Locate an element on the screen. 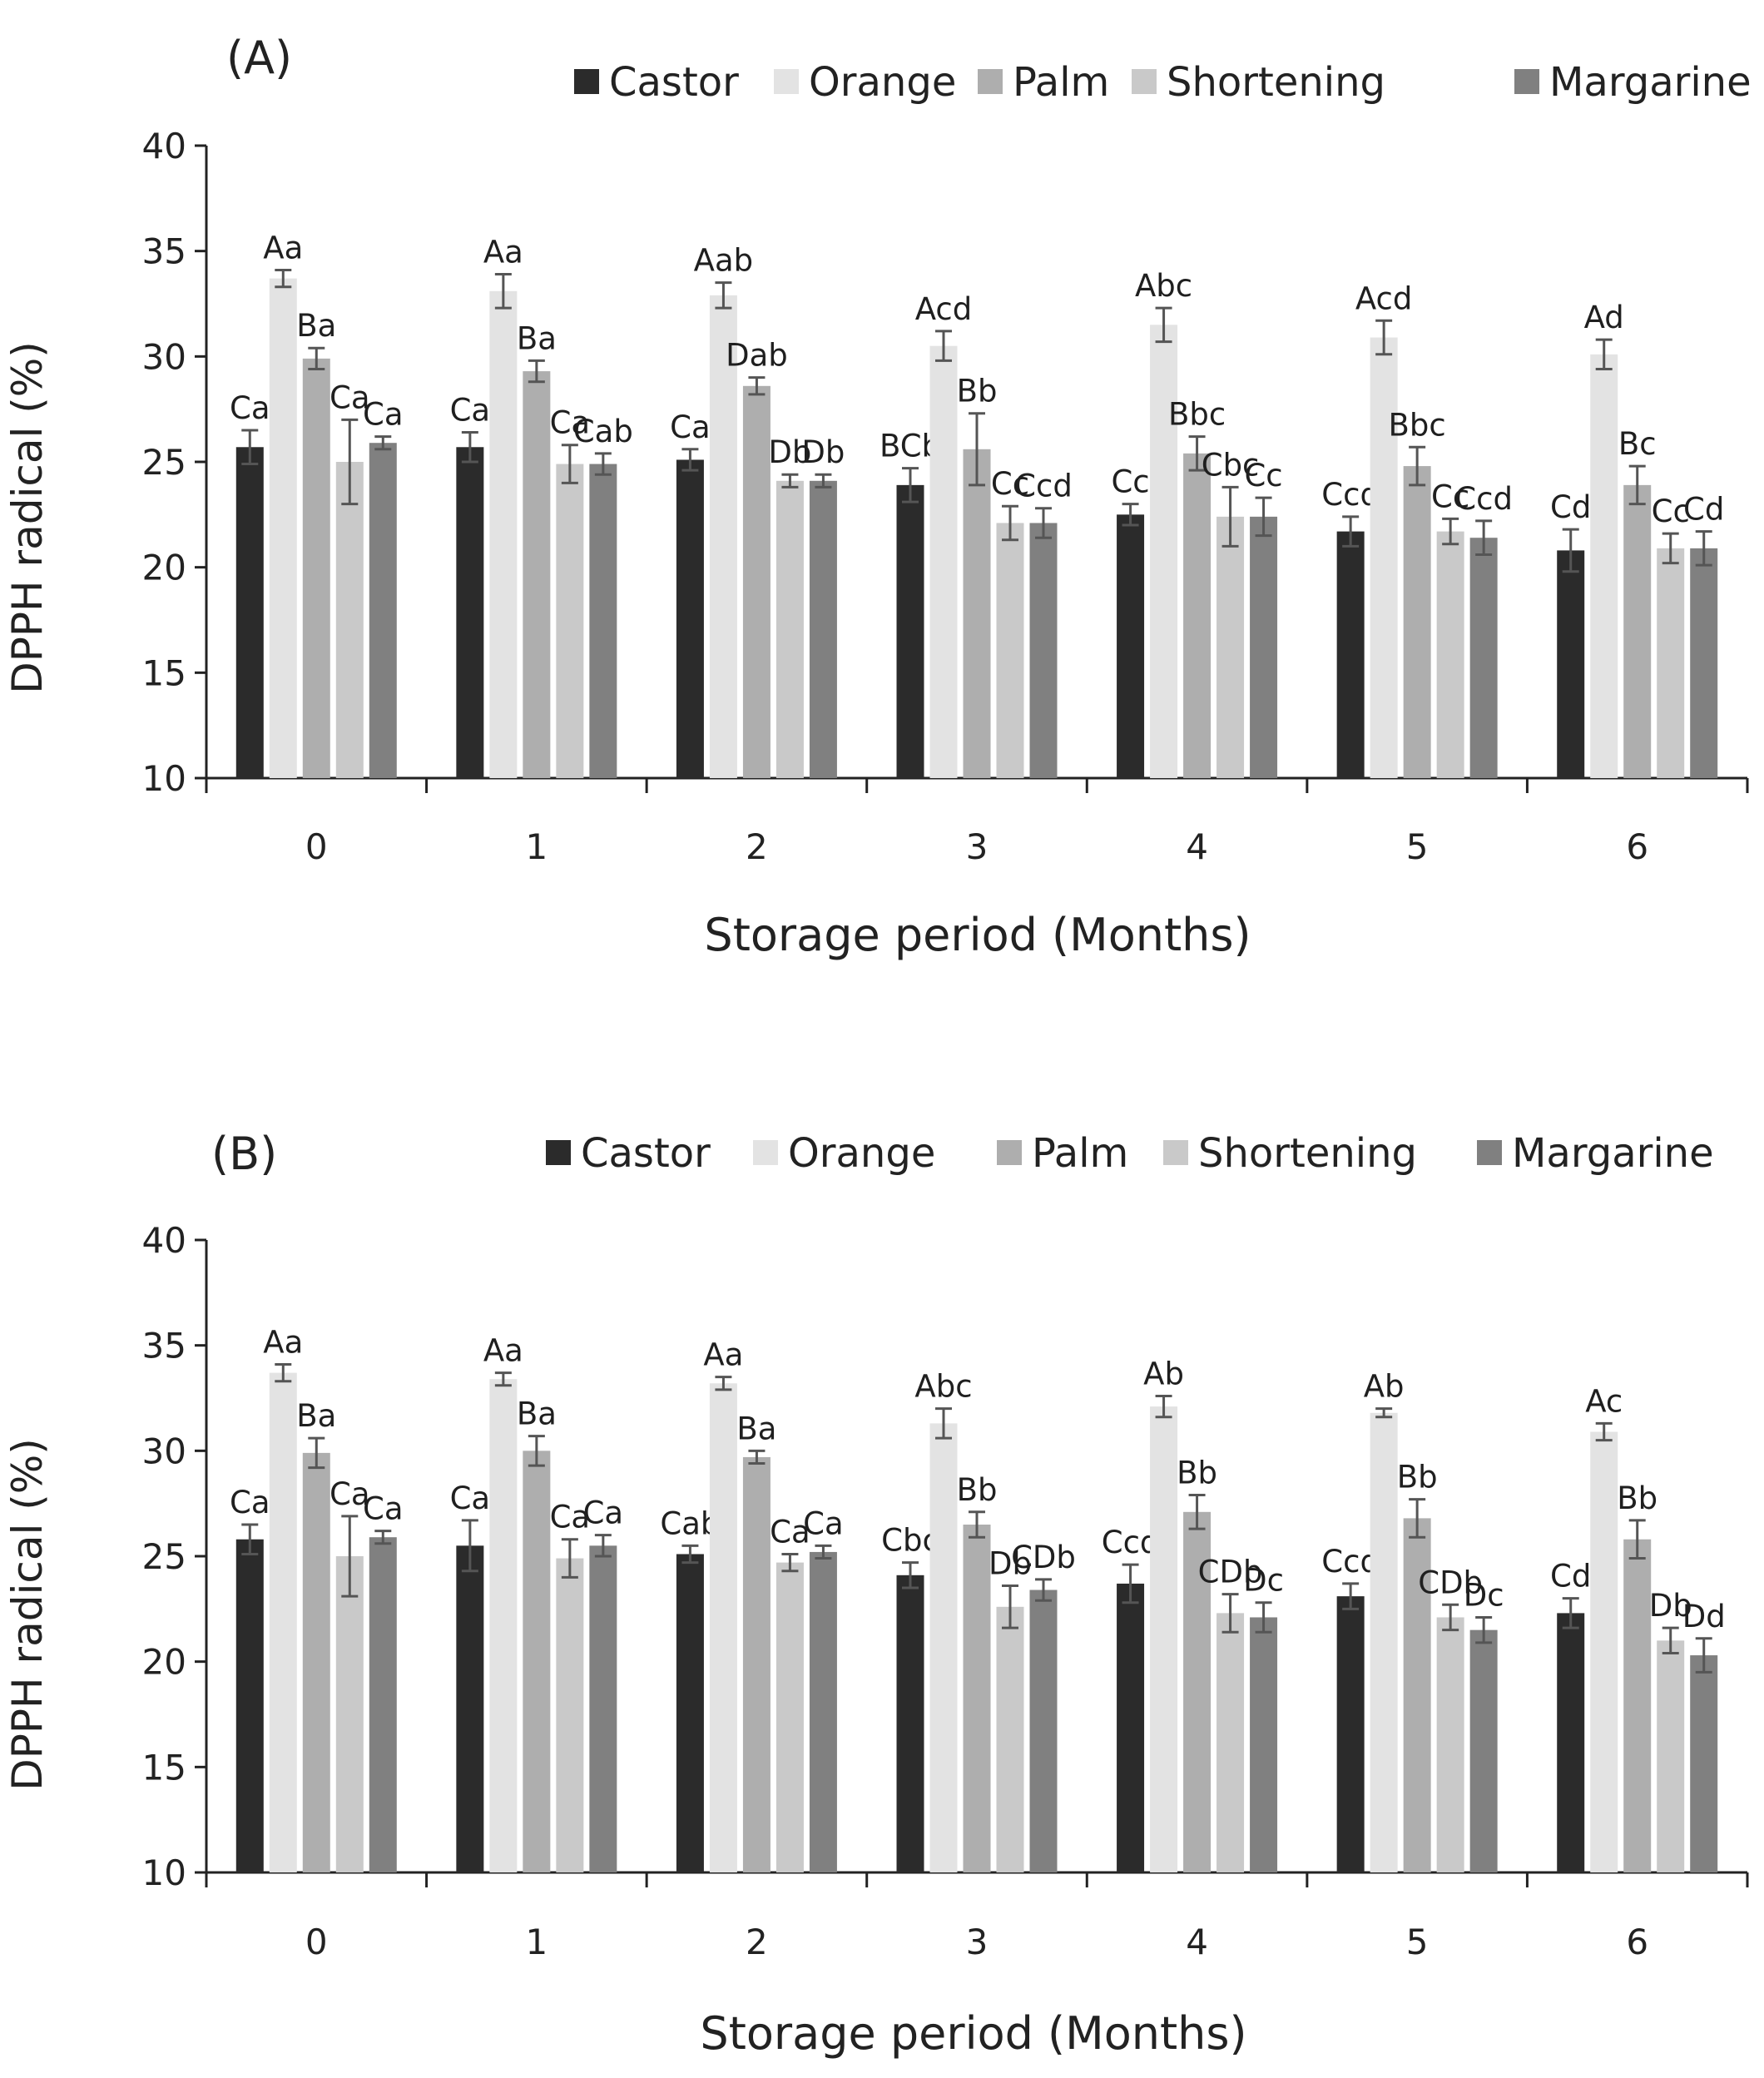  x-tick-label: 3 is located at coordinates (978, 1942).